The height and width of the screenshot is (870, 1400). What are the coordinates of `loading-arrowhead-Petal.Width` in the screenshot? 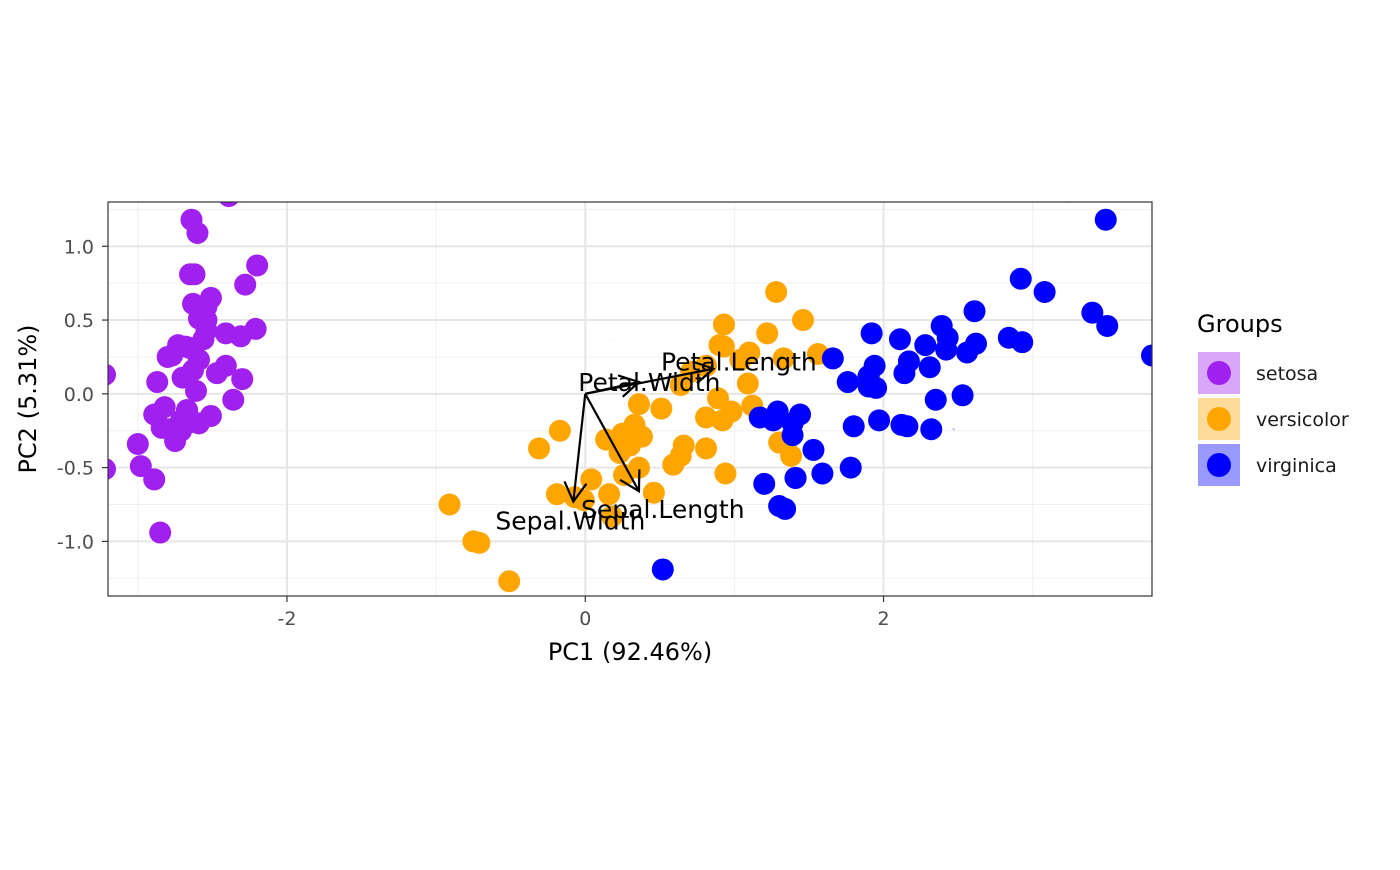 It's located at (629, 386).